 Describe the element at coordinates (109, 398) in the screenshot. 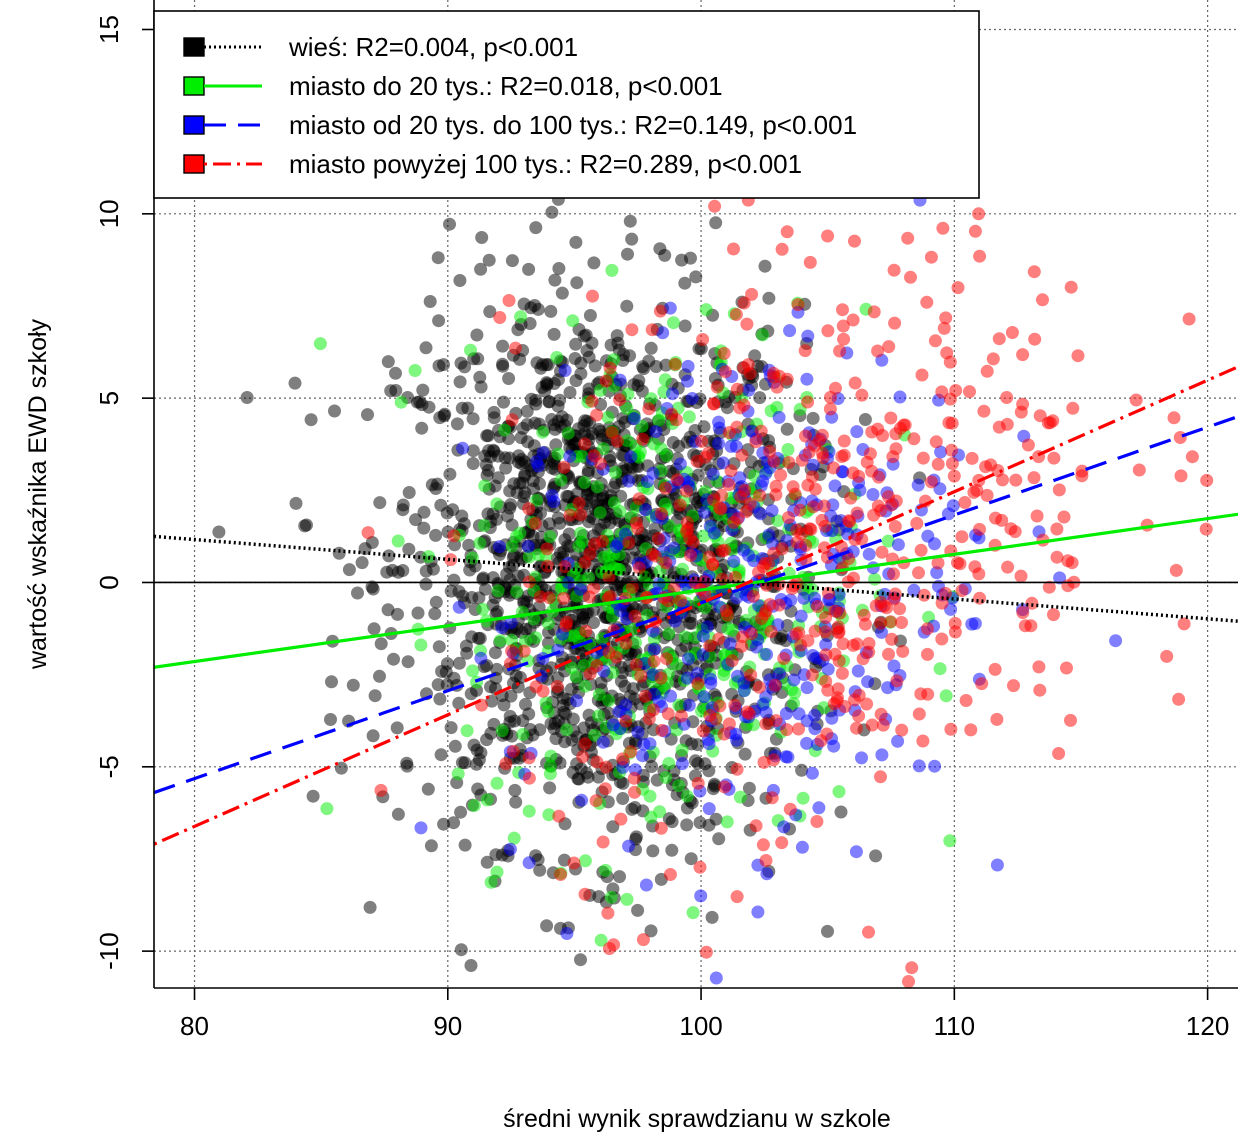

I see `y-tick-label: 5` at that location.